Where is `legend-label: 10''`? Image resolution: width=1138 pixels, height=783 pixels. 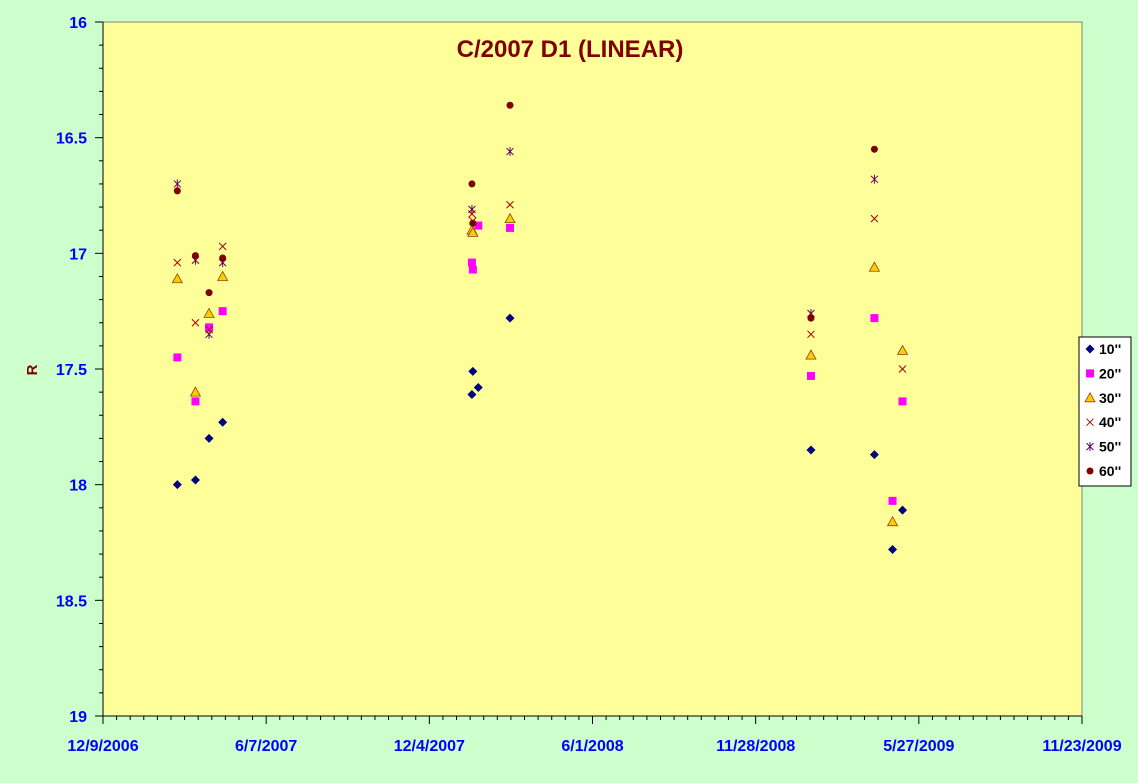
legend-label: 10'' is located at coordinates (1110, 349).